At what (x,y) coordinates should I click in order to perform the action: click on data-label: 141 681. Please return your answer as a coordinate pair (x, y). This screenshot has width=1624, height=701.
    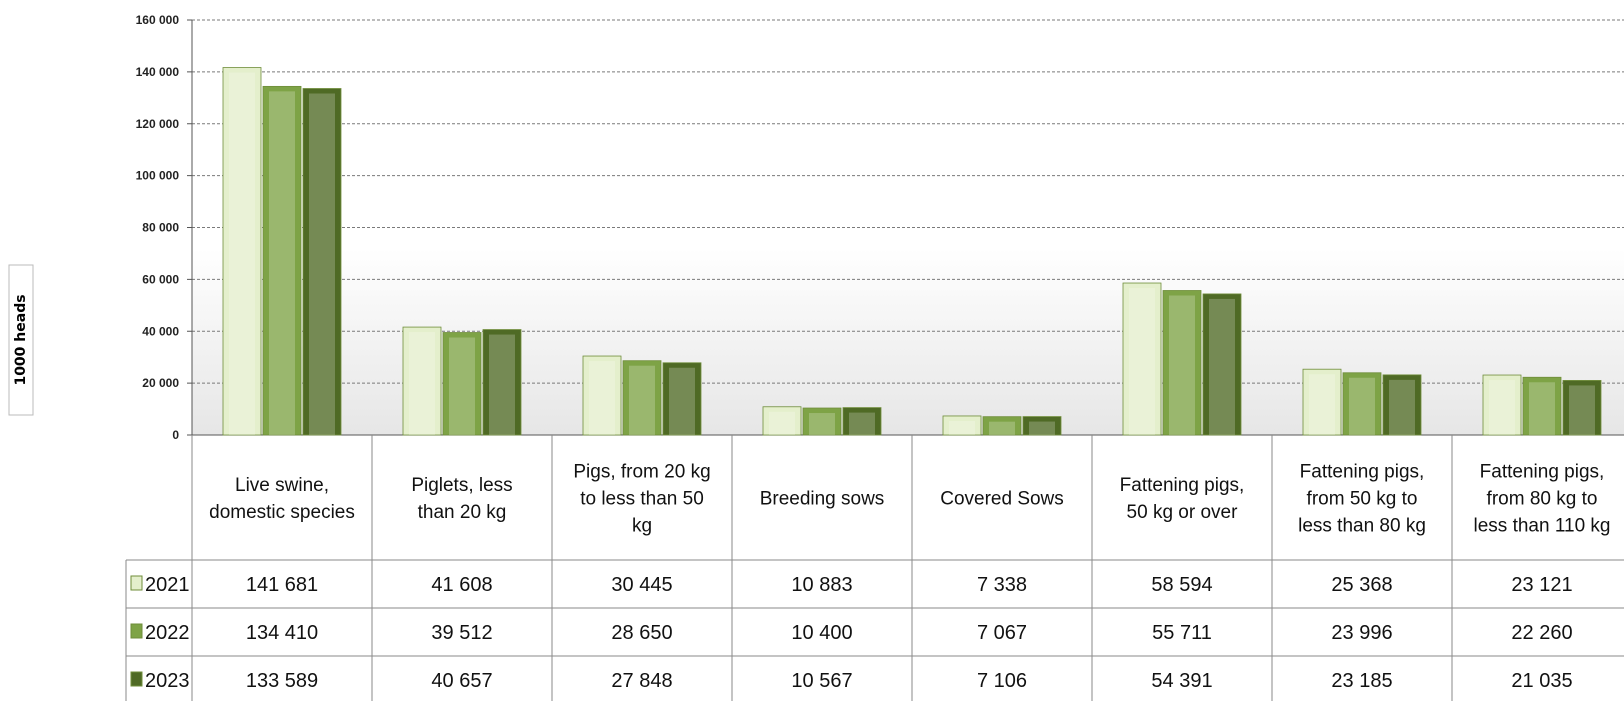
    Looking at the image, I should click on (282, 585).